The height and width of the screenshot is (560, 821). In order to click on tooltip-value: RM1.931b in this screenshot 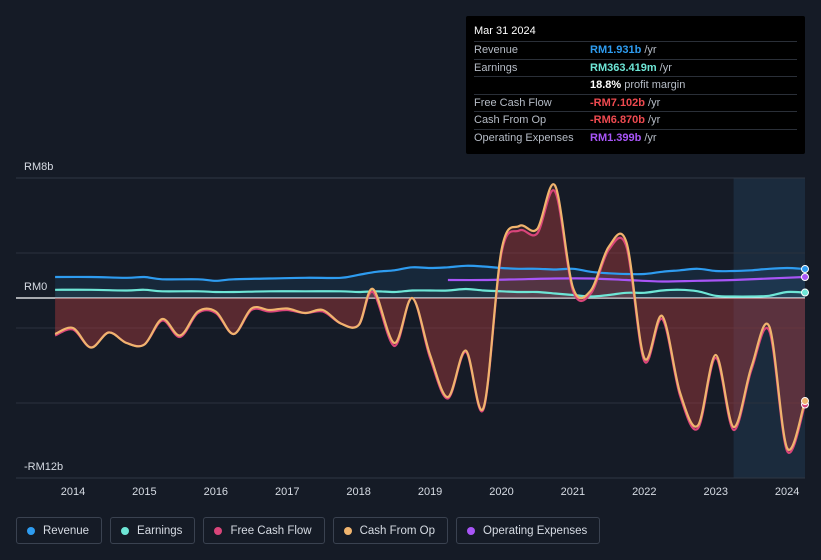, I will do `click(616, 50)`.